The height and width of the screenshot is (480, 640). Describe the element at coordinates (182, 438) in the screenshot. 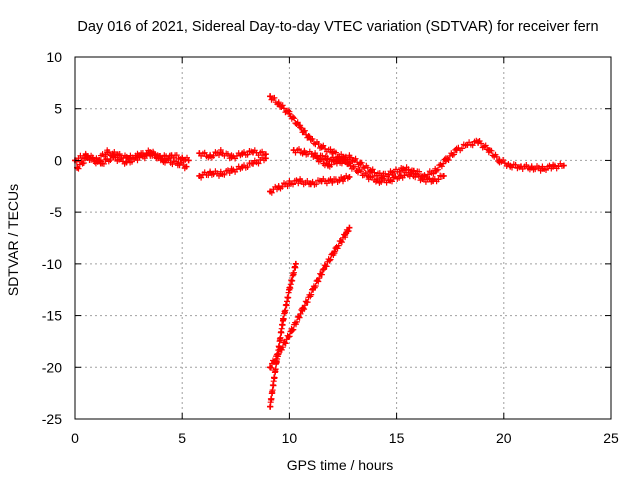

I see `x-tick-label: 5` at that location.